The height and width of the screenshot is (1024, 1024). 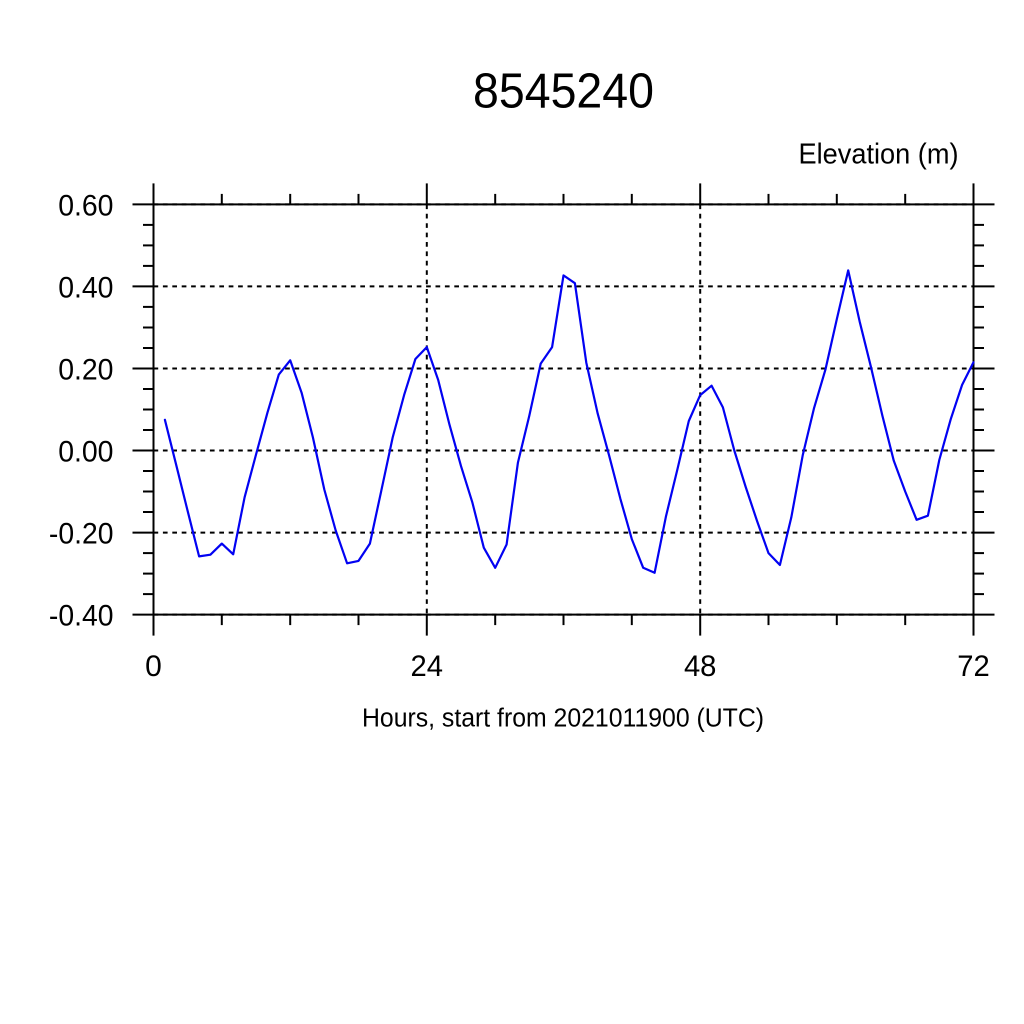 What do you see at coordinates (563, 91) in the screenshot?
I see `svg-text: 8545240` at bounding box center [563, 91].